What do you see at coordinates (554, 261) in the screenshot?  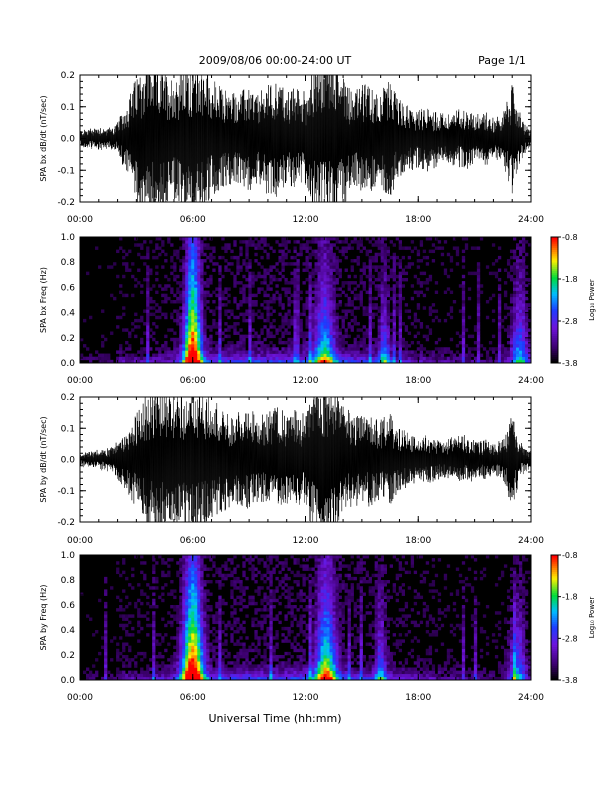 I see `colorbar-segment` at bounding box center [554, 261].